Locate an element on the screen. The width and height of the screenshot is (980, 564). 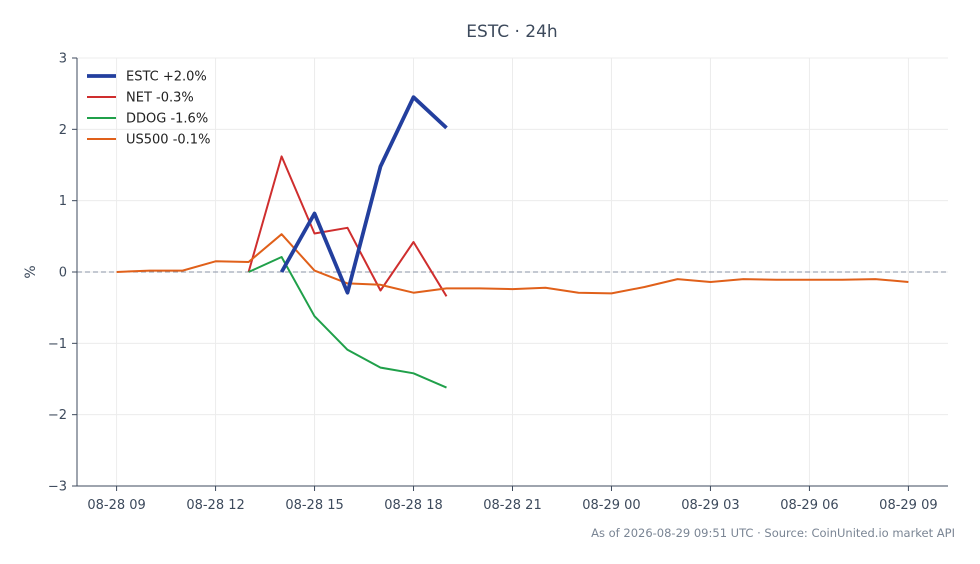
y-tick-label-2: −1 is located at coordinates (57, 344).